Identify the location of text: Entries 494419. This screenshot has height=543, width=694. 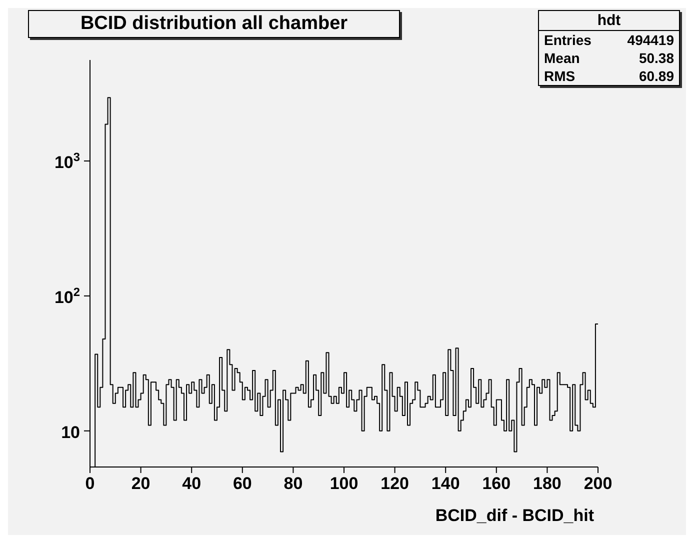
(609, 40).